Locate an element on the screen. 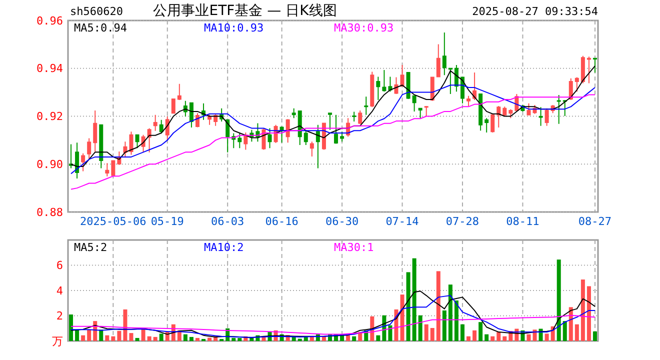 Image resolution: width=660 pixels, height=360 pixels. x-tick-label: 05-19 is located at coordinates (167, 221).